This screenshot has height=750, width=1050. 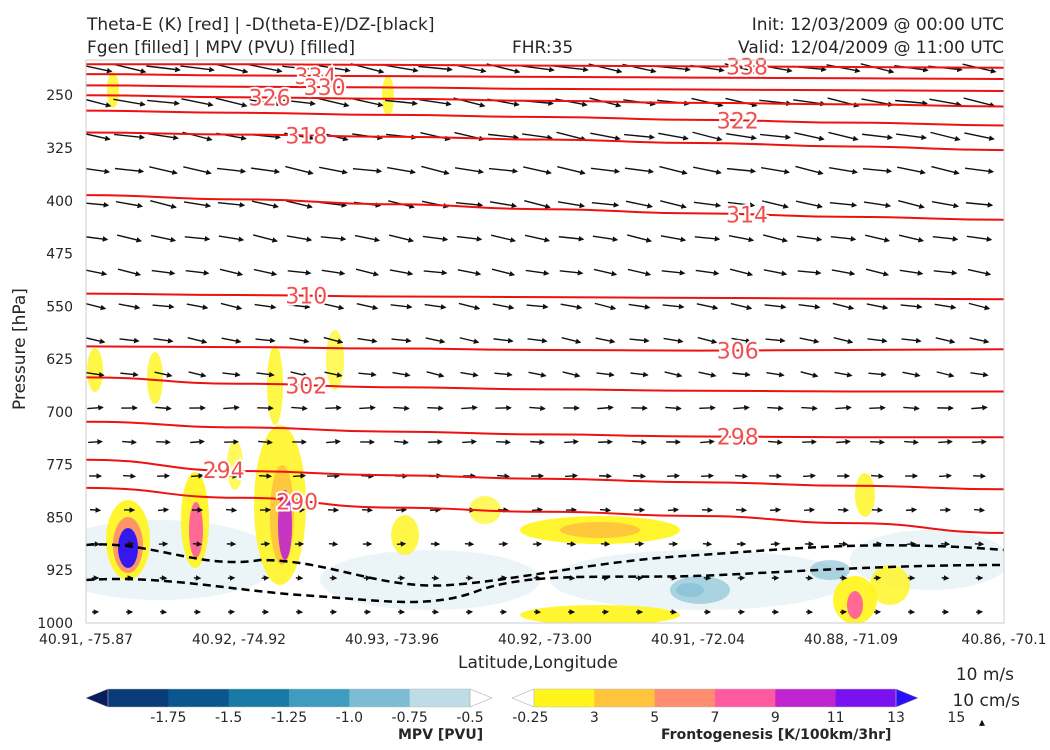 What do you see at coordinates (239, 640) in the screenshot?
I see `x-tick-label: 40.92, -74.92` at bounding box center [239, 640].